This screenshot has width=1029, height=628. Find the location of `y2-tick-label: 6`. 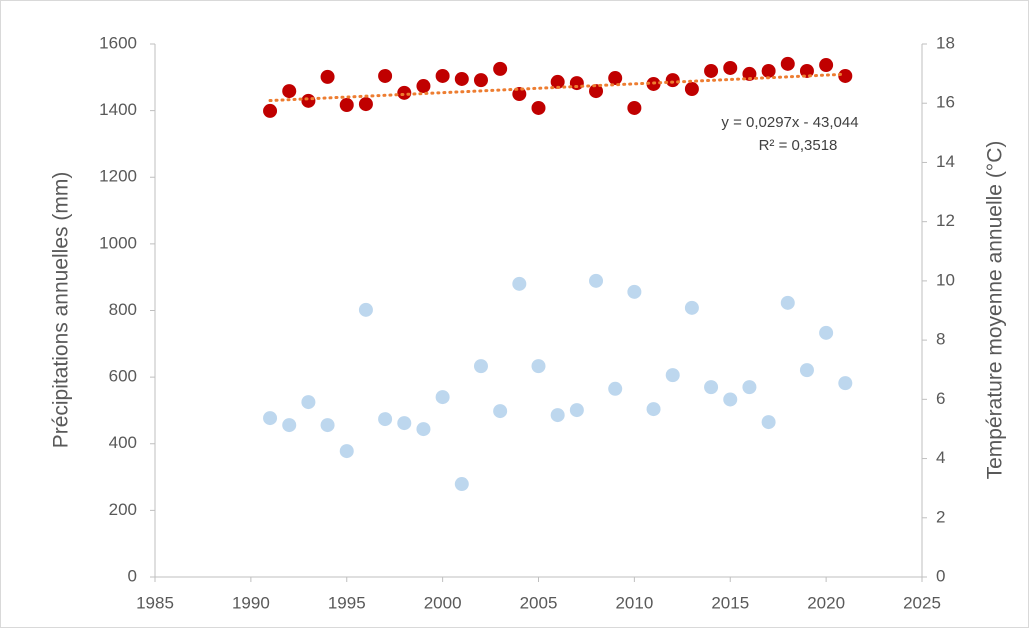

y2-tick-label: 6 is located at coordinates (940, 398).